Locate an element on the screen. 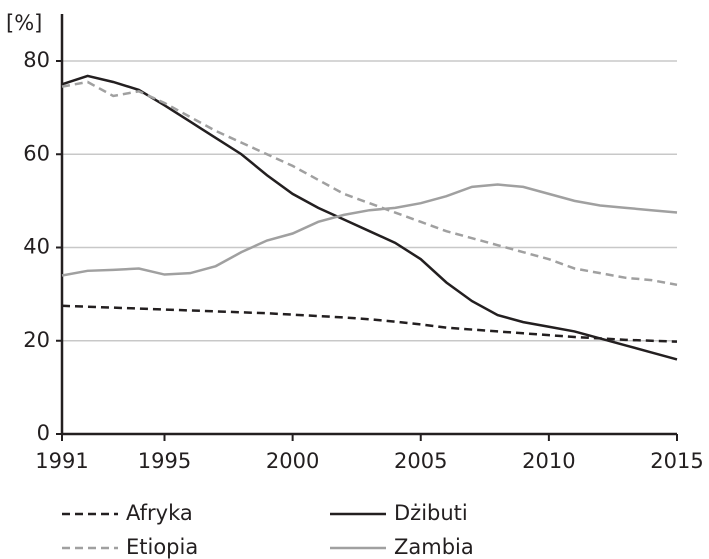 The height and width of the screenshot is (559, 709). x-tick-label: 2010 is located at coordinates (548, 461).